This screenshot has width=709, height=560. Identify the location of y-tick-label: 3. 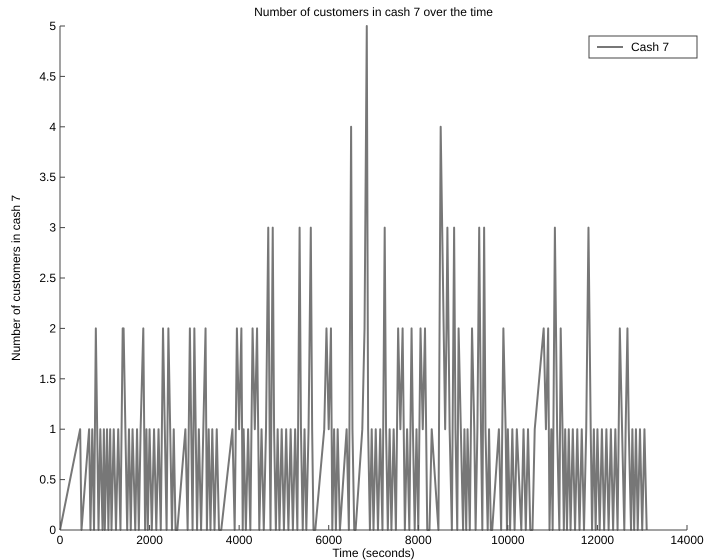
(52, 227).